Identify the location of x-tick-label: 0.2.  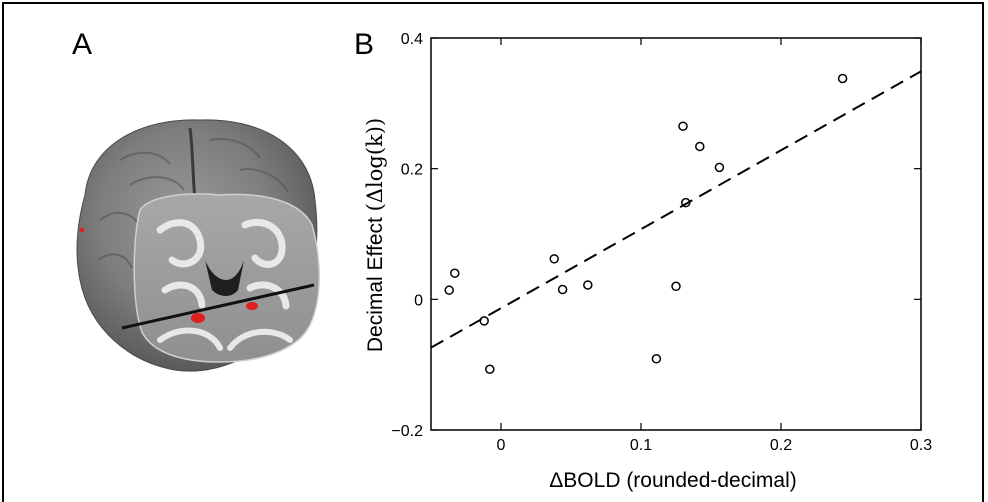
(781, 445).